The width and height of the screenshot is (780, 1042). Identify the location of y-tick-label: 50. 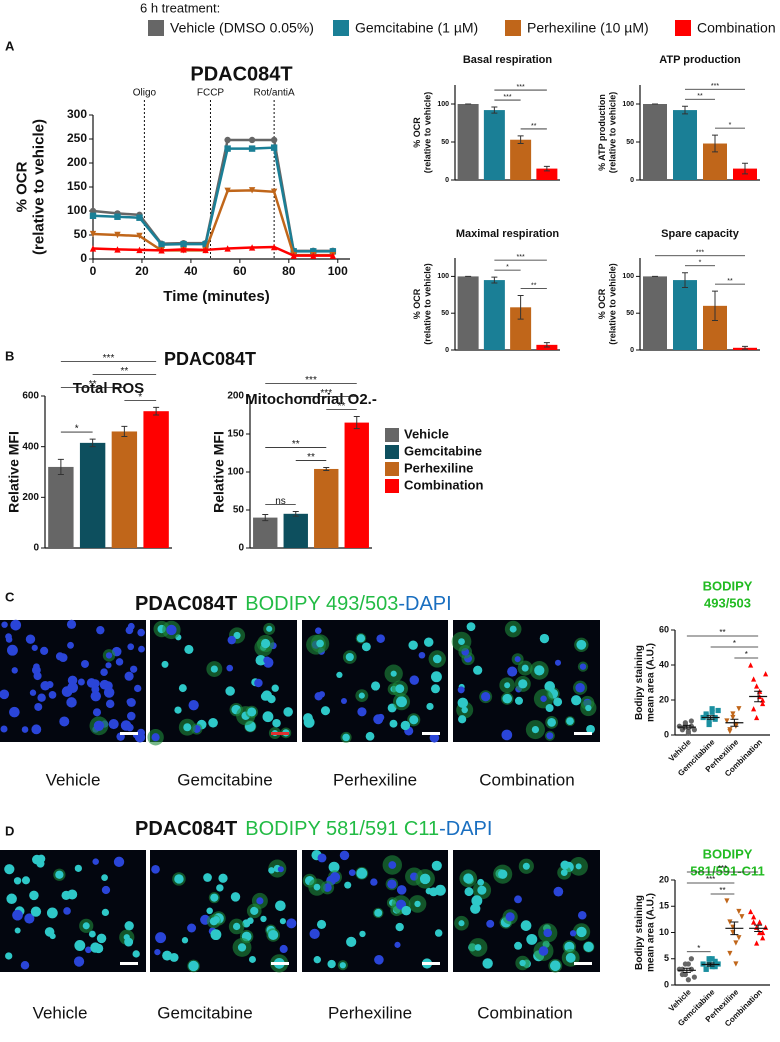
(630, 313).